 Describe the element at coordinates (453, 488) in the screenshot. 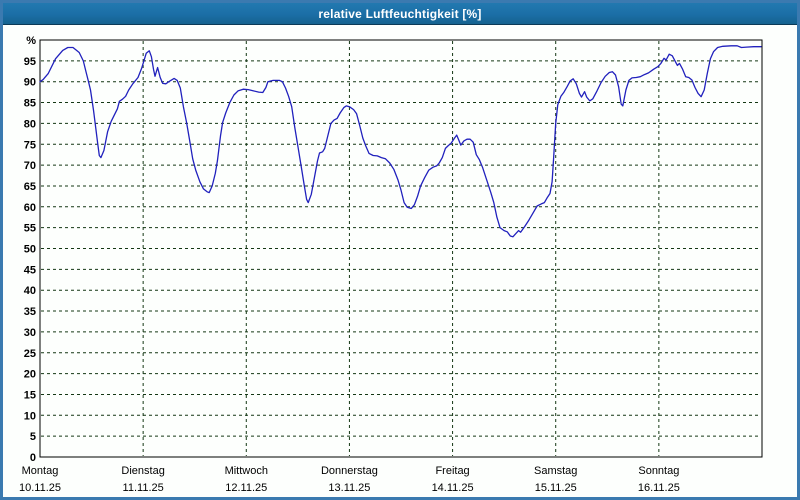

I see `x-date-label: 14.11.25` at that location.